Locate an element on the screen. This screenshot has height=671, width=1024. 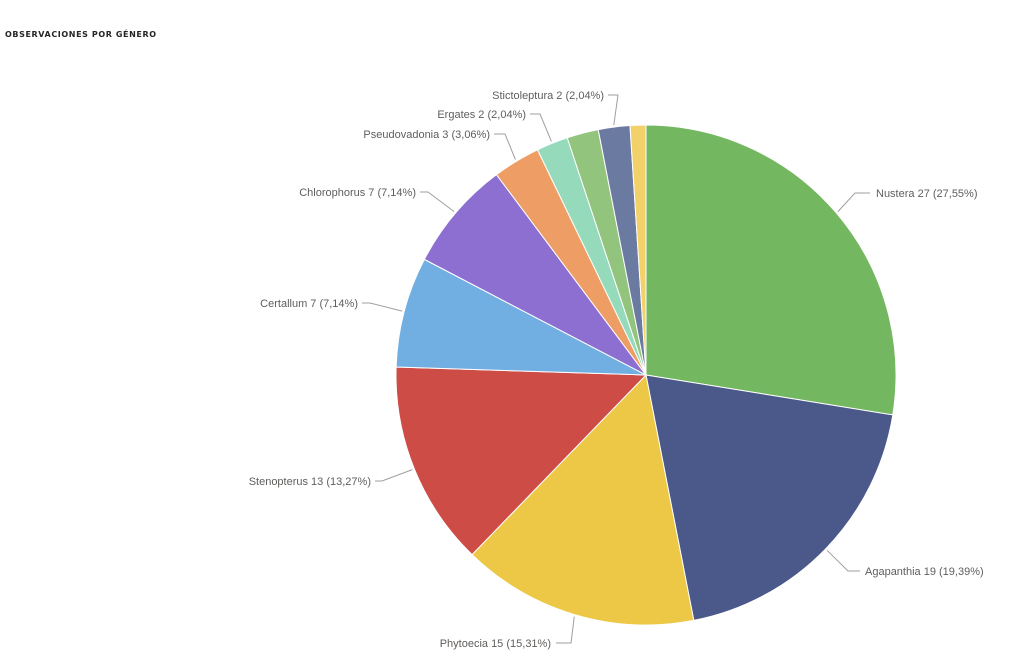
leader-line-pseudovadonia is located at coordinates (505, 146).